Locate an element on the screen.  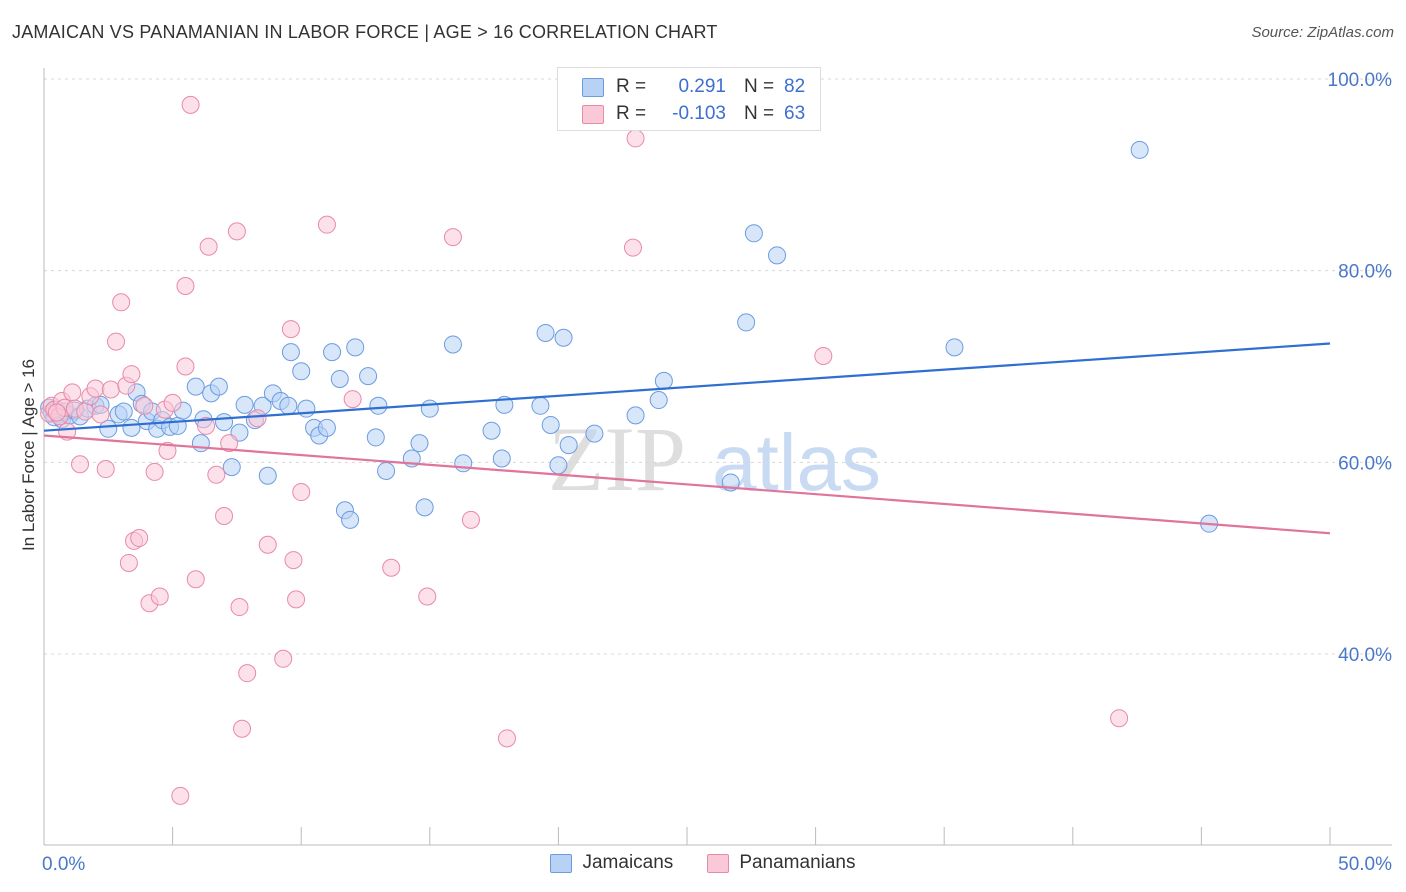
y-tick-label: 60.0% is located at coordinates (1365, 463).